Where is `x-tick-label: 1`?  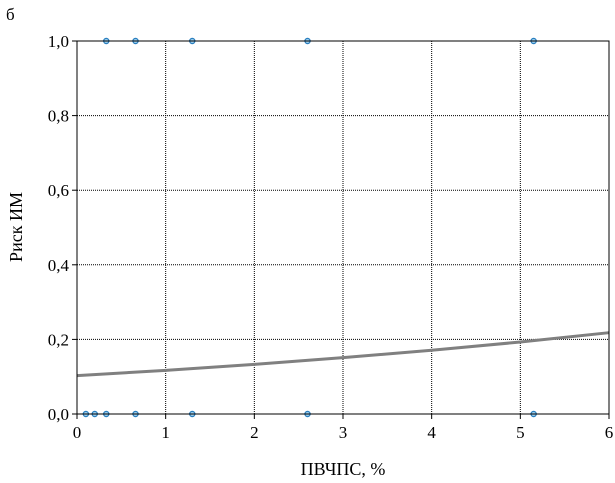
x-tick-label: 1 is located at coordinates (165, 432).